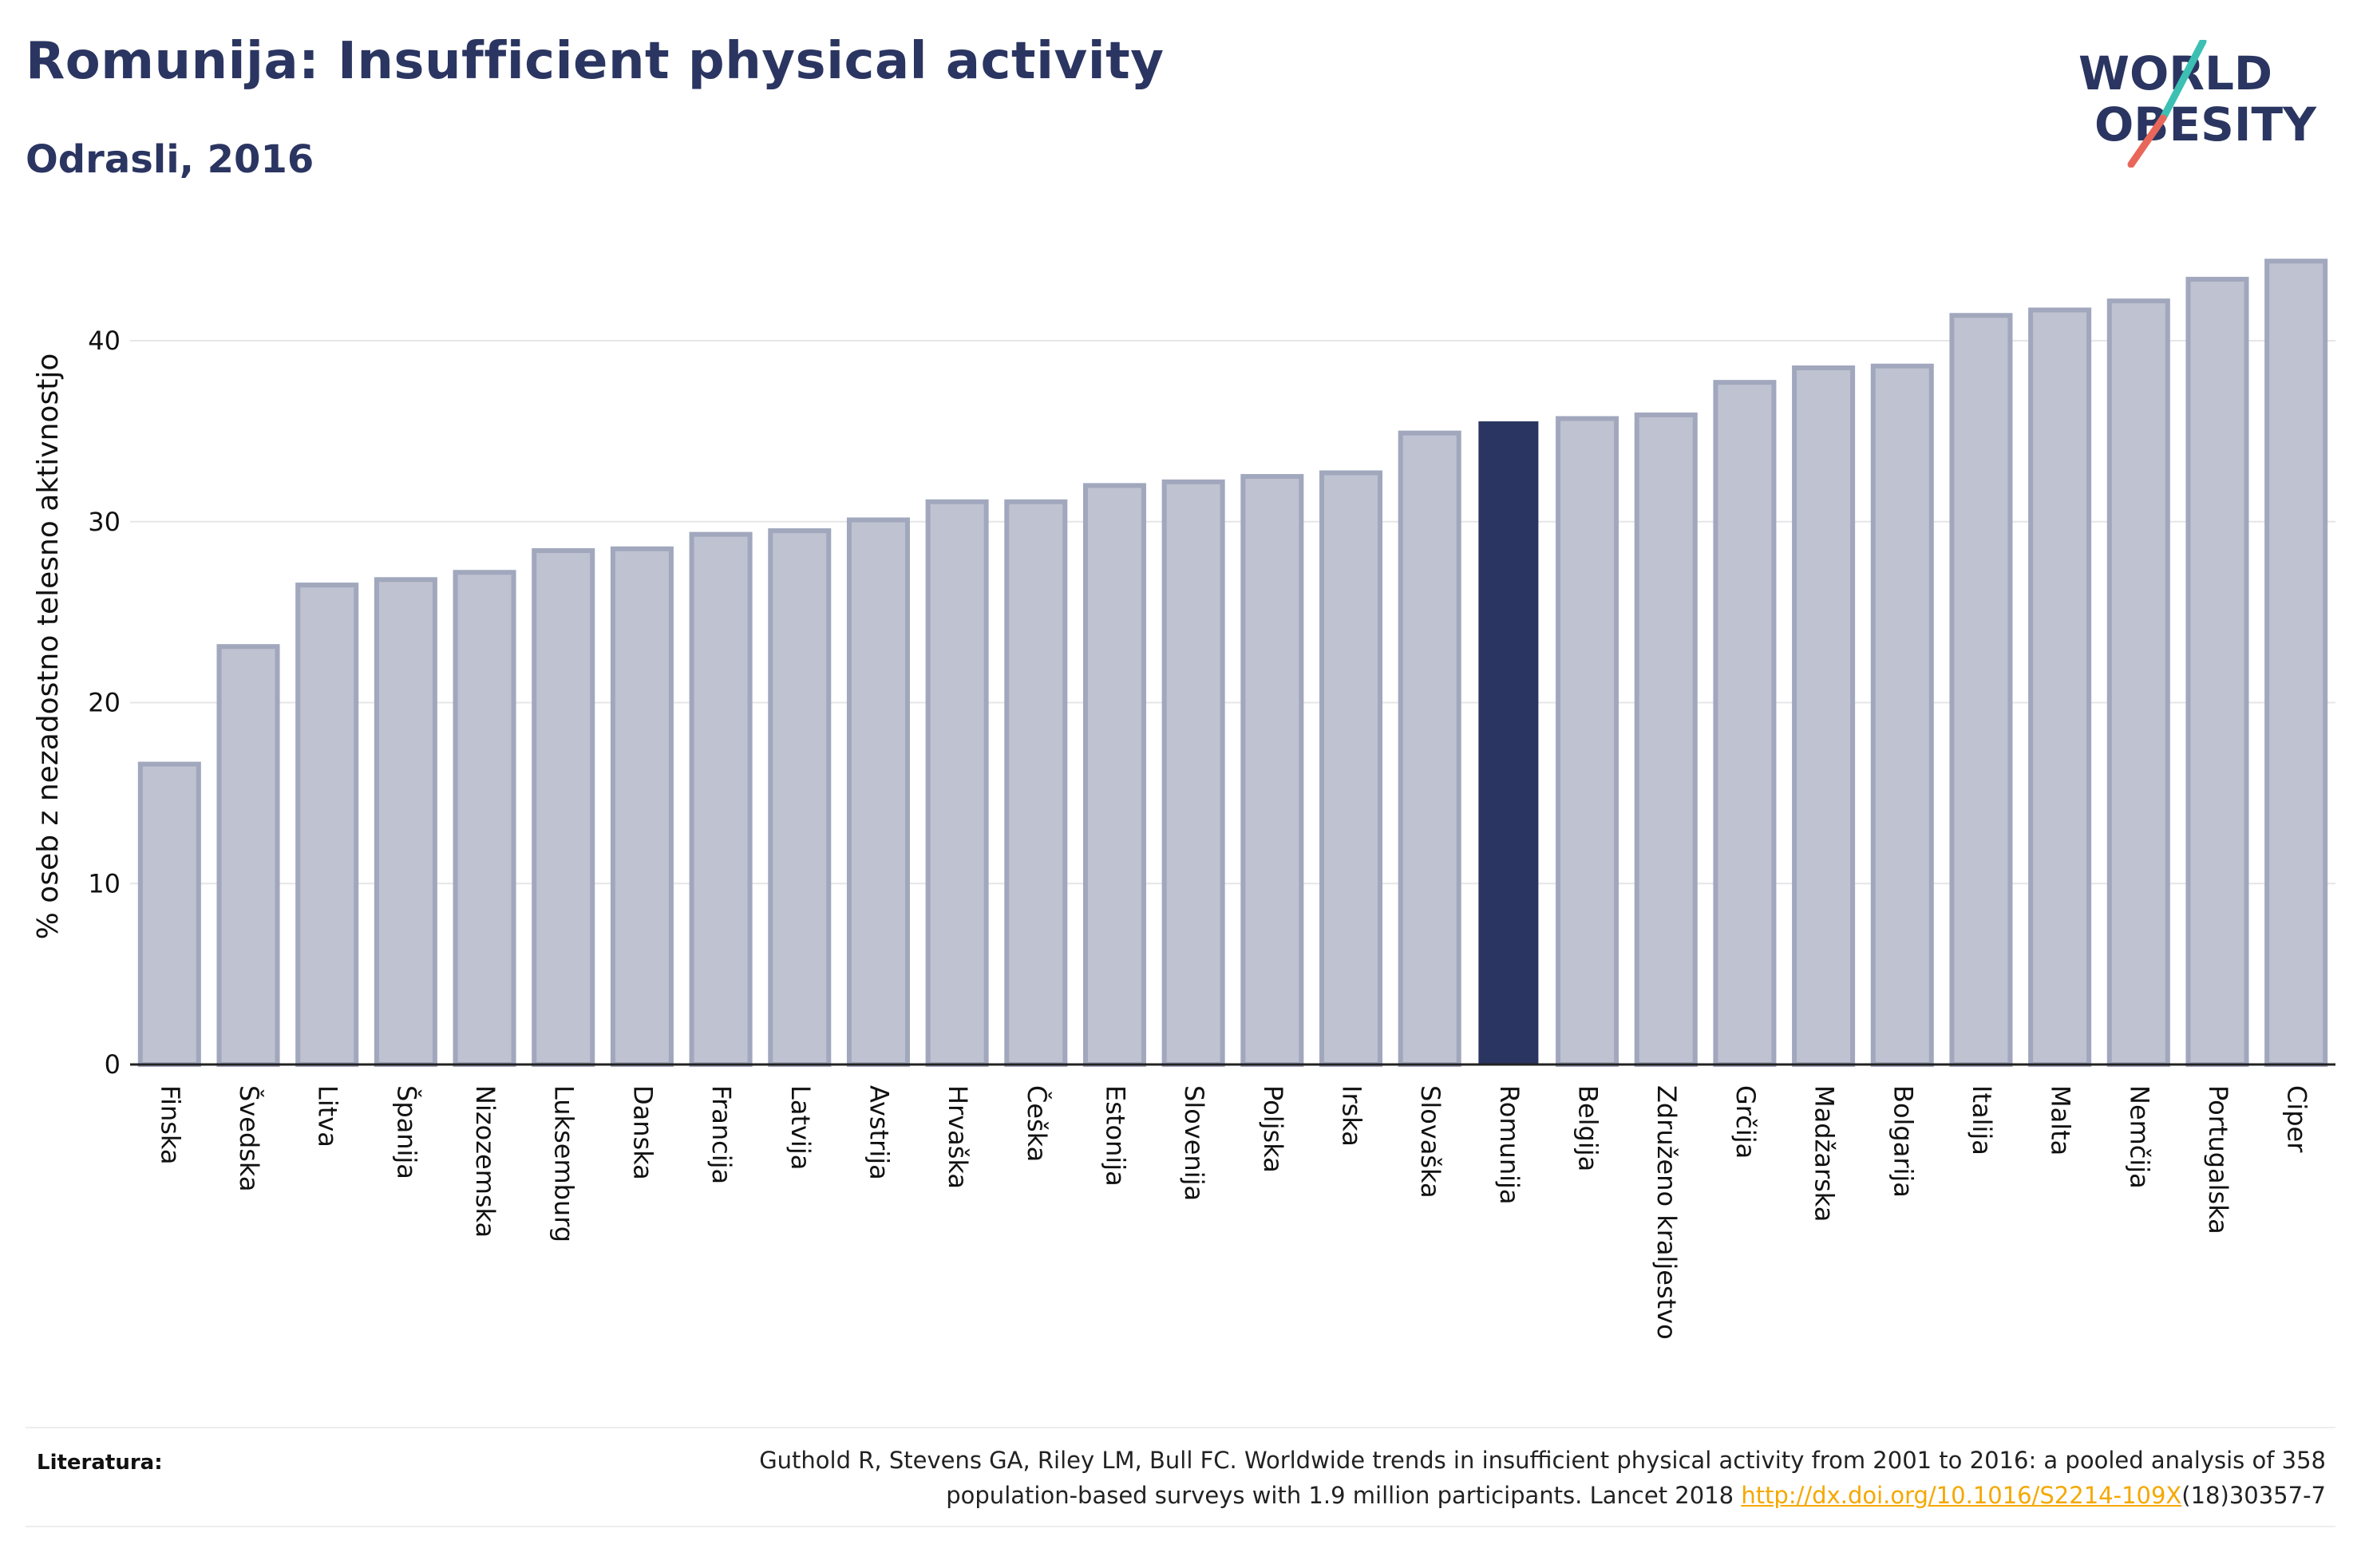 The image size is (2361, 1568). What do you see at coordinates (2297, 1119) in the screenshot?
I see `x-category-label: Ciper` at bounding box center [2297, 1119].